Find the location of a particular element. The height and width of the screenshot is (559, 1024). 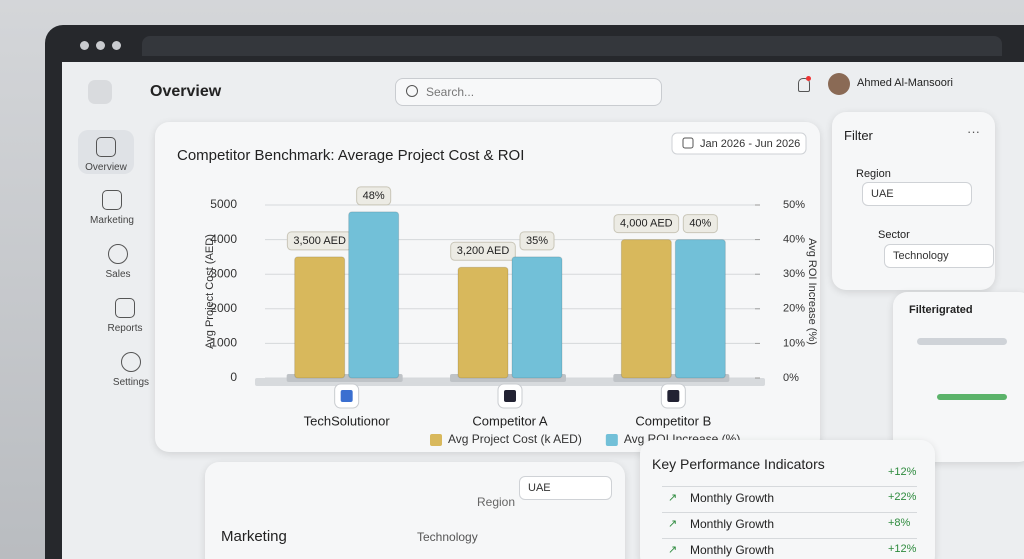

sector-select: Technology is located at coordinates (939, 256).